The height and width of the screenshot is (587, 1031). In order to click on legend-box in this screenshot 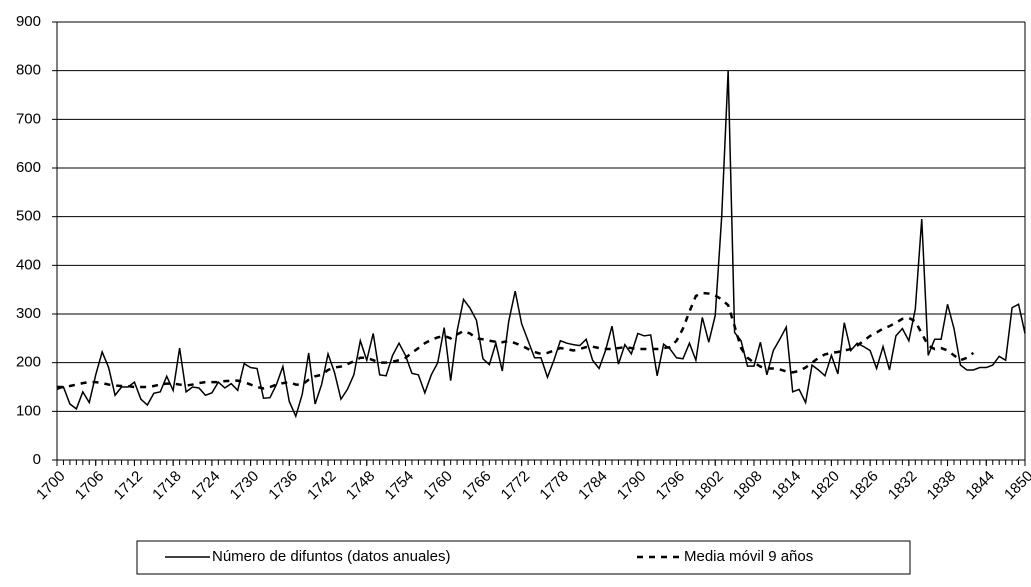, I will do `click(523, 557)`.